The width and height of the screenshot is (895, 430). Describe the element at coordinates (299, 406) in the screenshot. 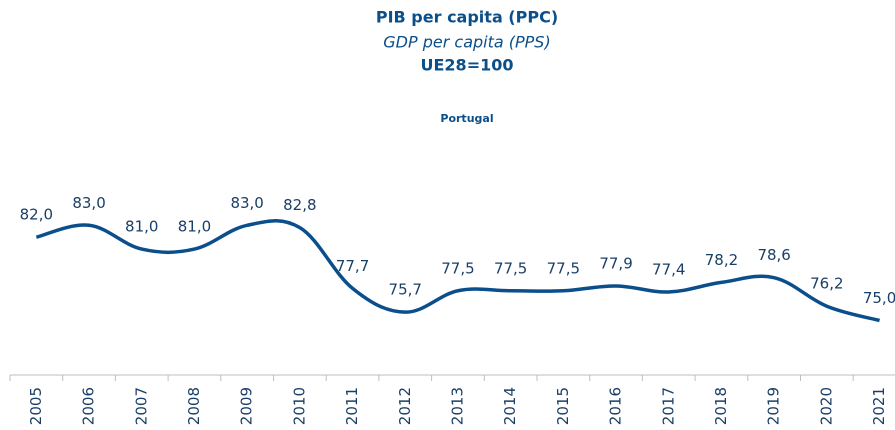

I see `x-tick-label: 2010` at that location.